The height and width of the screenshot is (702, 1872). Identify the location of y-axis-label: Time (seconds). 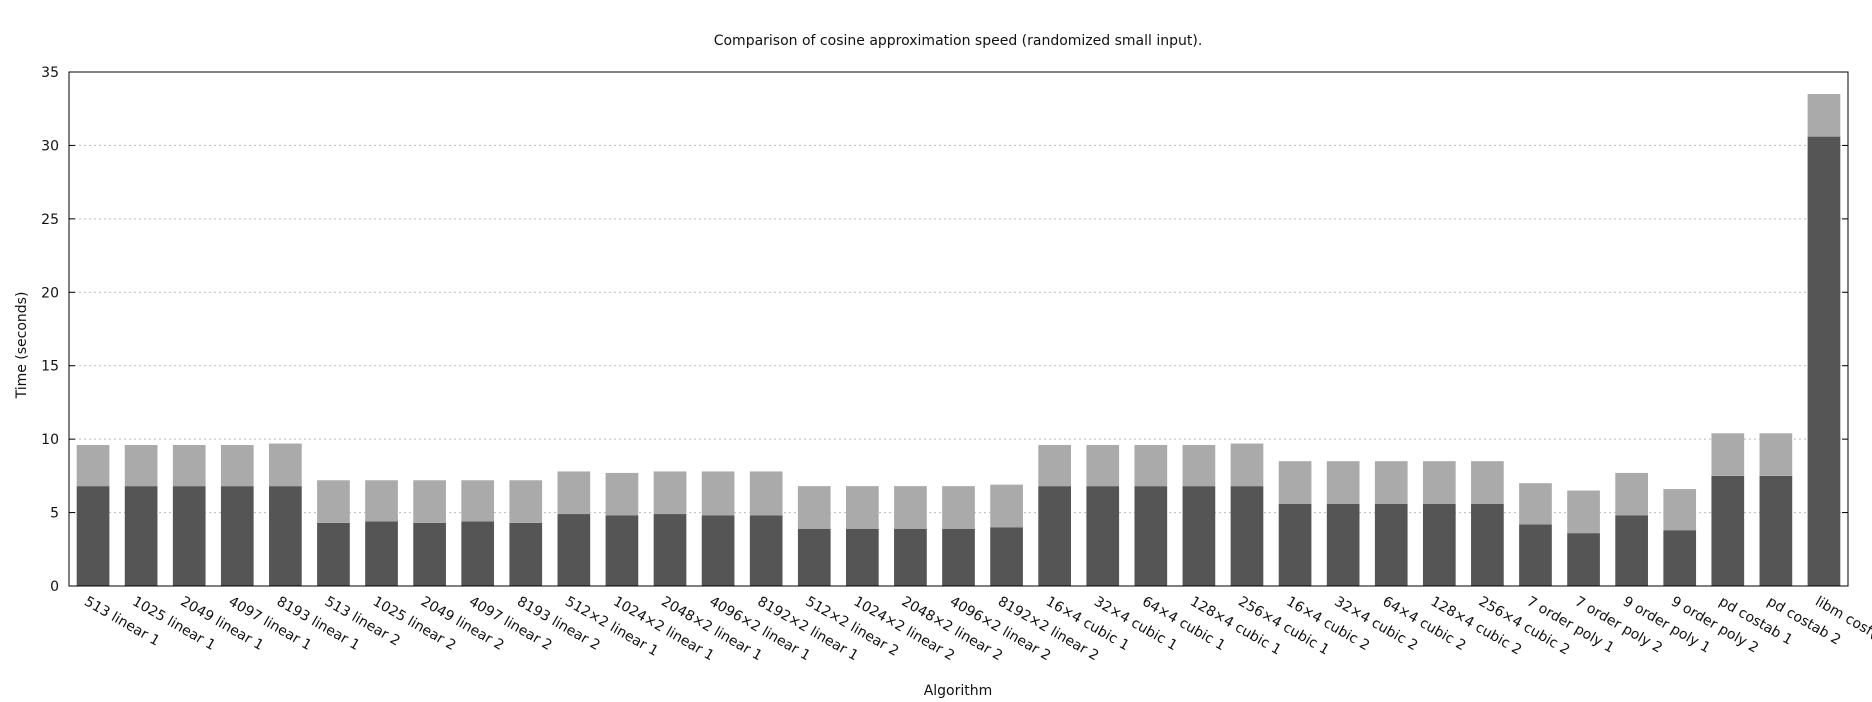
(22, 346).